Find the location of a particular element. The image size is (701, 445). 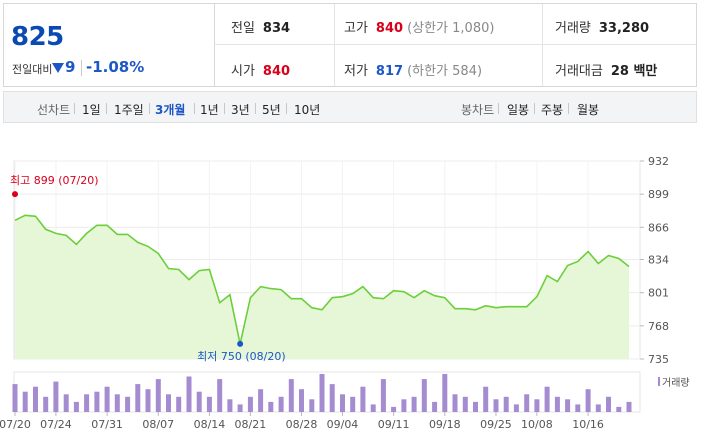

y-tick-label: 801 is located at coordinates (658, 293).